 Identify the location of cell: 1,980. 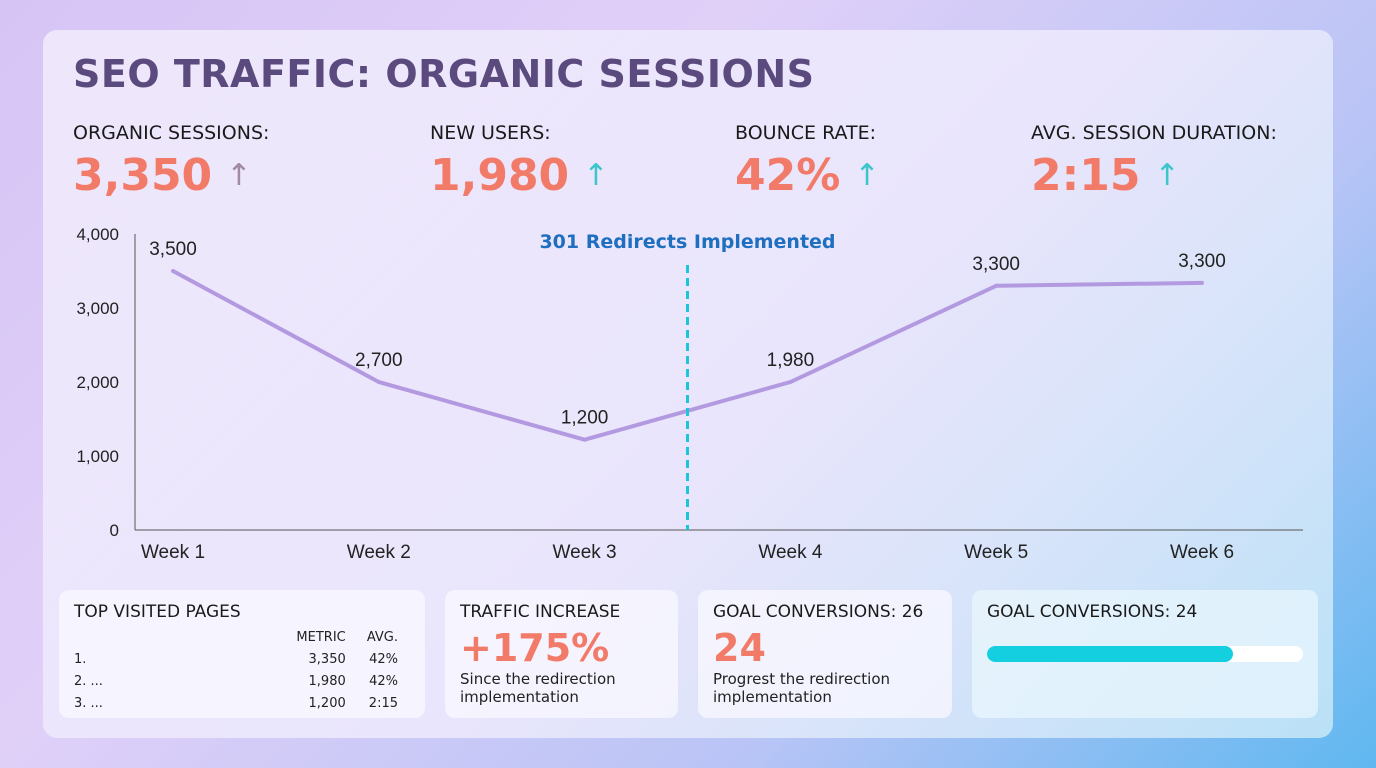
(327, 681).